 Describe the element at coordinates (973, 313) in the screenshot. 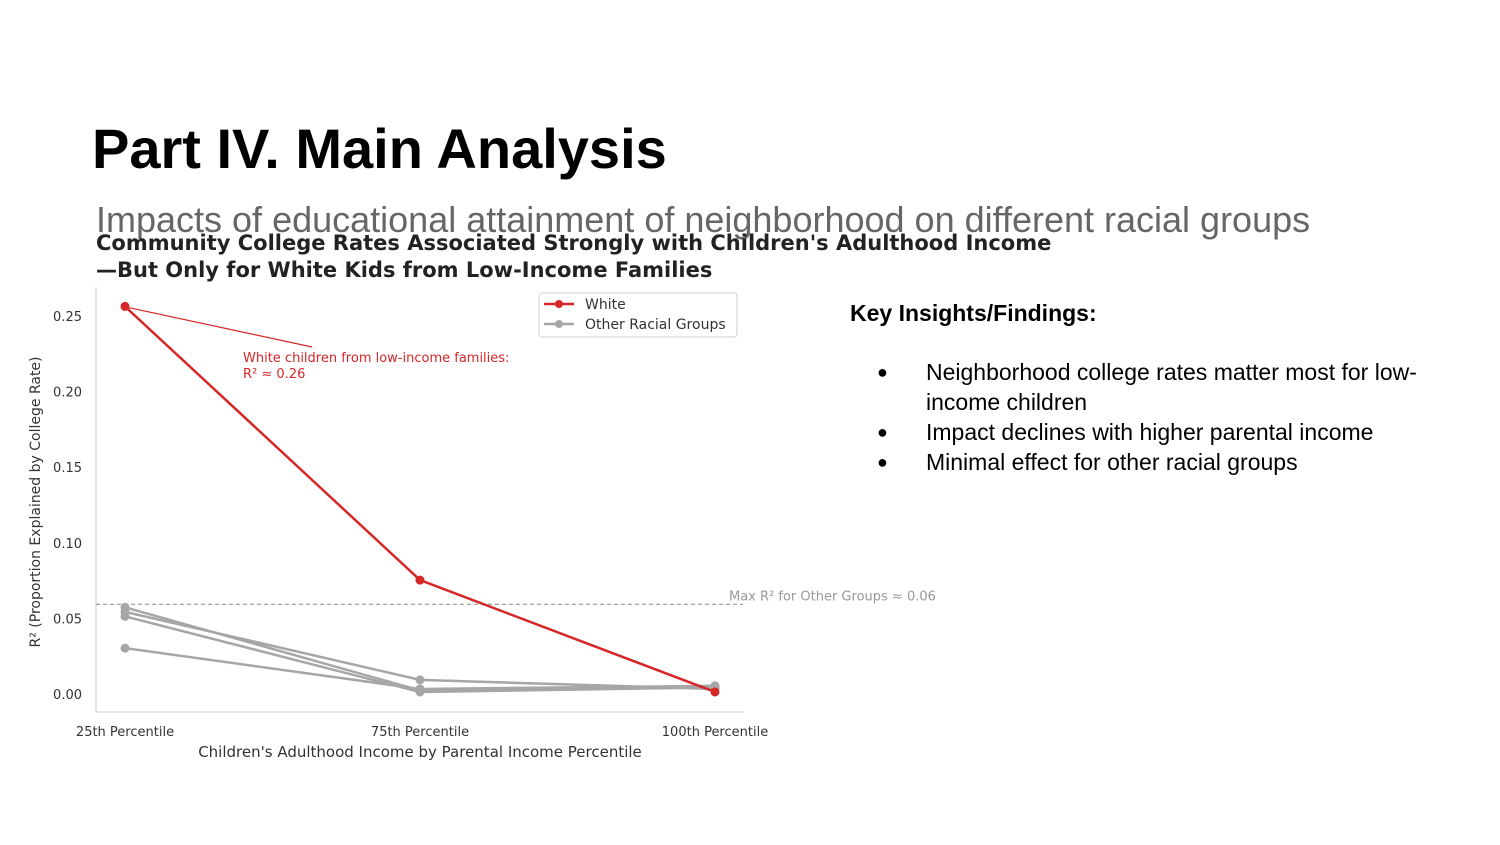

I see `insights-heading: Key Insights/Findings:` at that location.